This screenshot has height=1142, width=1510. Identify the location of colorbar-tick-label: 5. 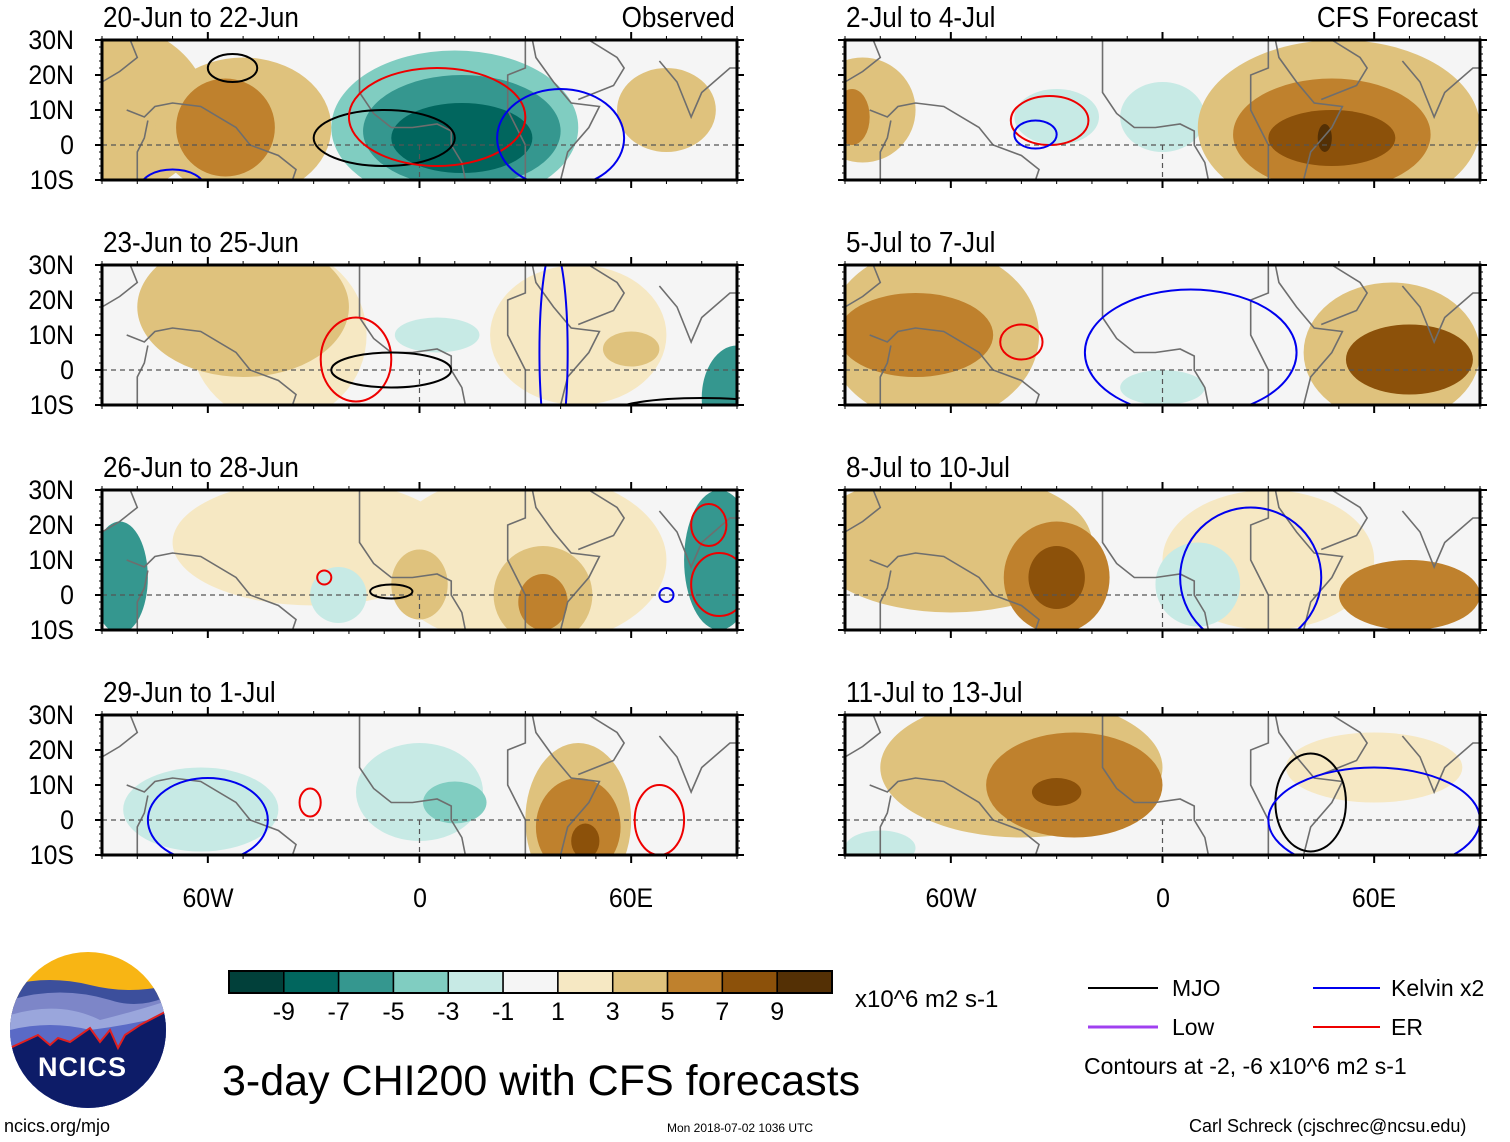
(667, 1012).